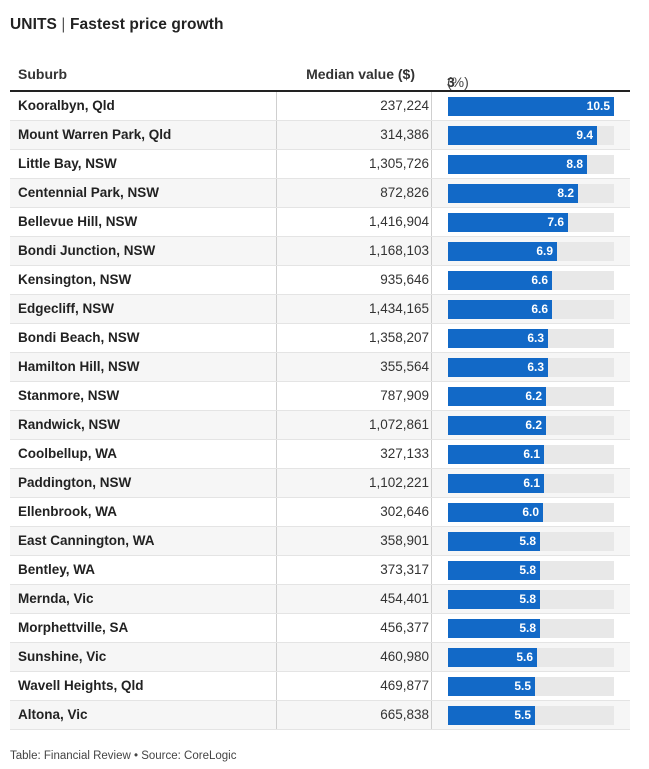 The height and width of the screenshot is (769, 649). I want to click on change-bar: 5.6, so click(492, 657).